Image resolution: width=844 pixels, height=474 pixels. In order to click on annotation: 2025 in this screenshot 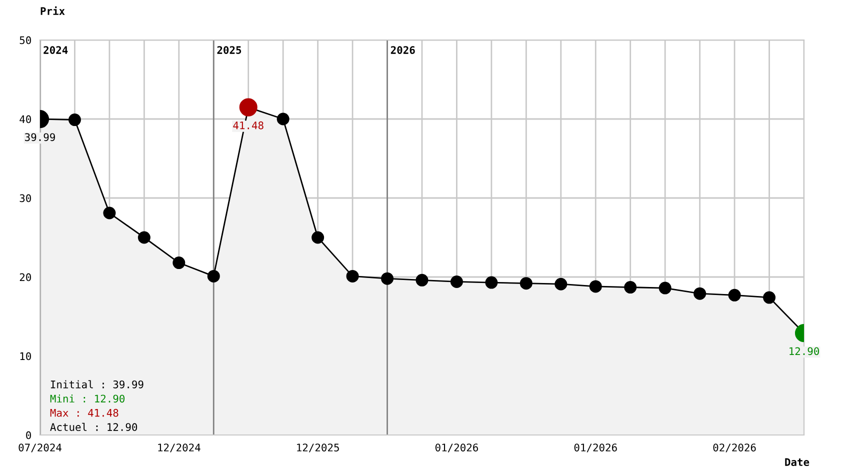, I will do `click(229, 50)`.